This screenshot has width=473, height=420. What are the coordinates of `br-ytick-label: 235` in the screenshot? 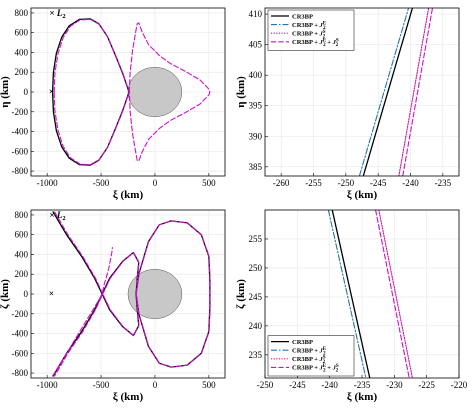 It's located at (256, 355).